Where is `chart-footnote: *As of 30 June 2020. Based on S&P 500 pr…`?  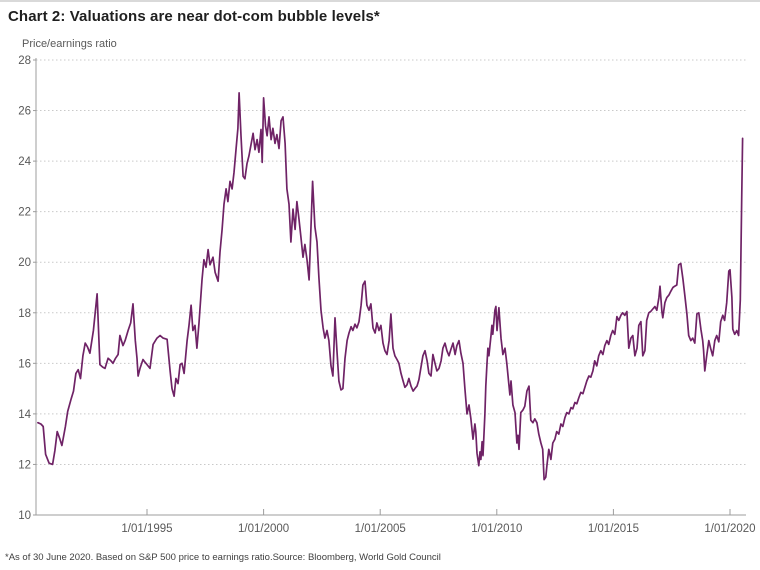
chart-footnote: *As of 30 June 2020. Based on S&P 500 pr… is located at coordinates (223, 557).